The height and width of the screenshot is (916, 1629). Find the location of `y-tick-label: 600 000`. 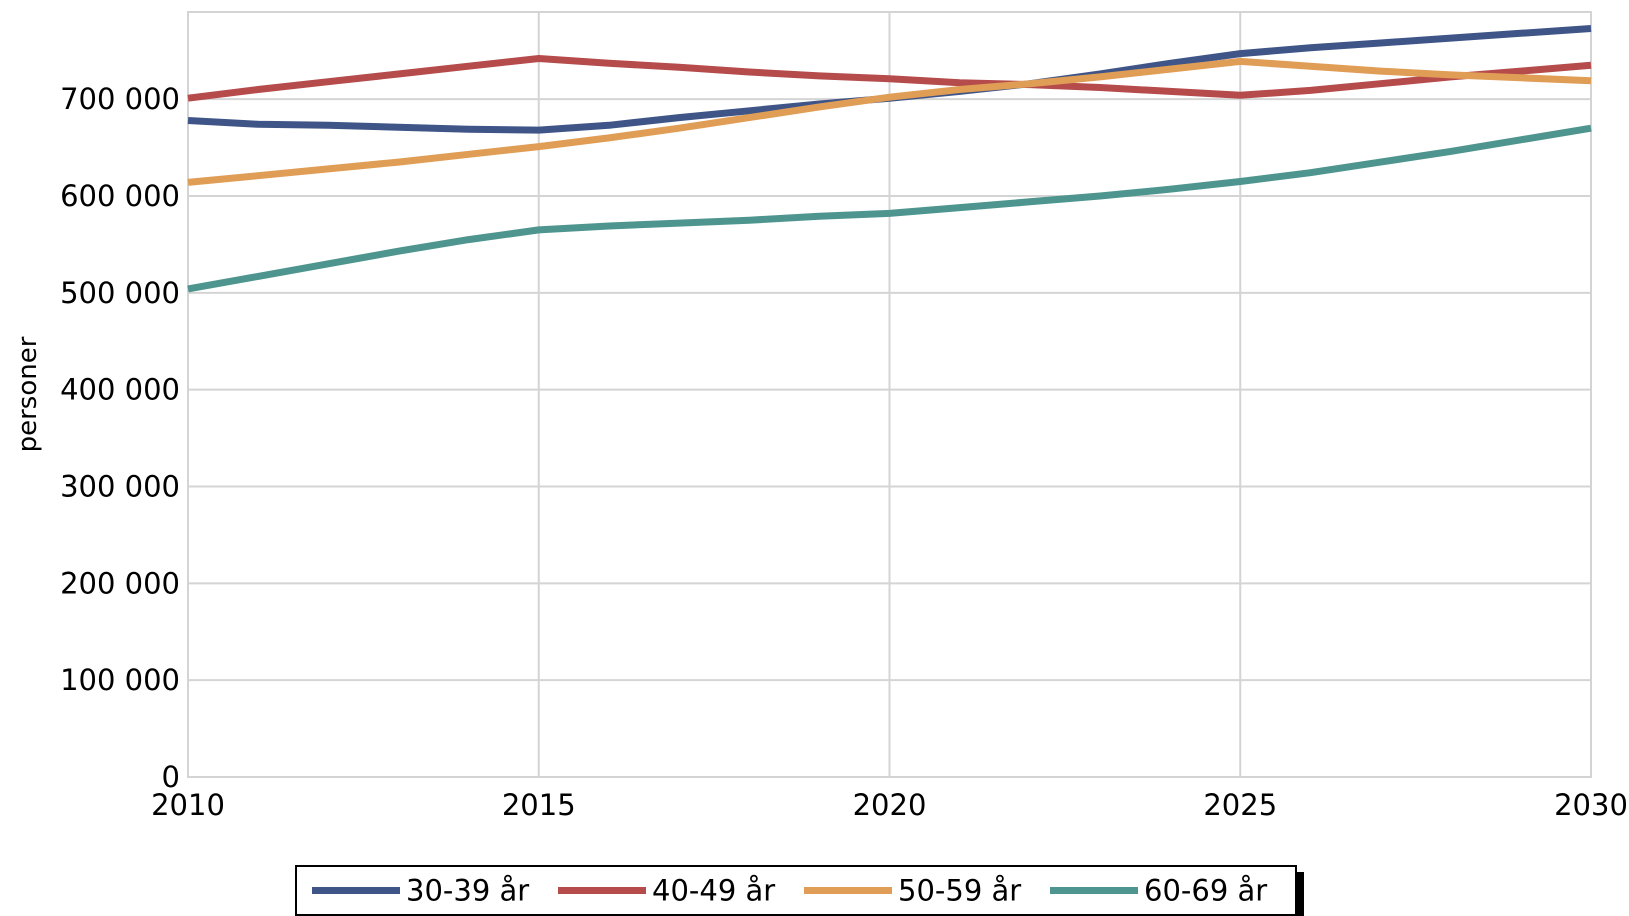

y-tick-label: 600 000 is located at coordinates (120, 196).